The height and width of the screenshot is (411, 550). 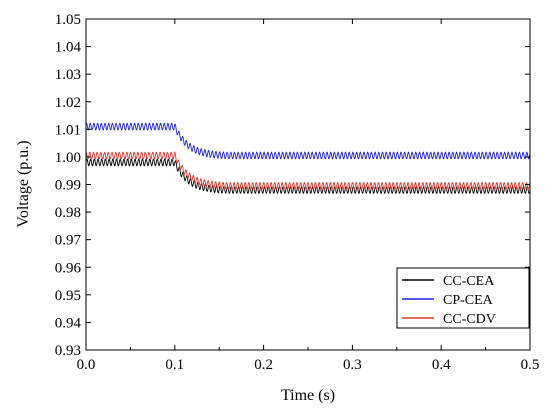 I want to click on x-tick-label: 0.2, so click(x=263, y=365).